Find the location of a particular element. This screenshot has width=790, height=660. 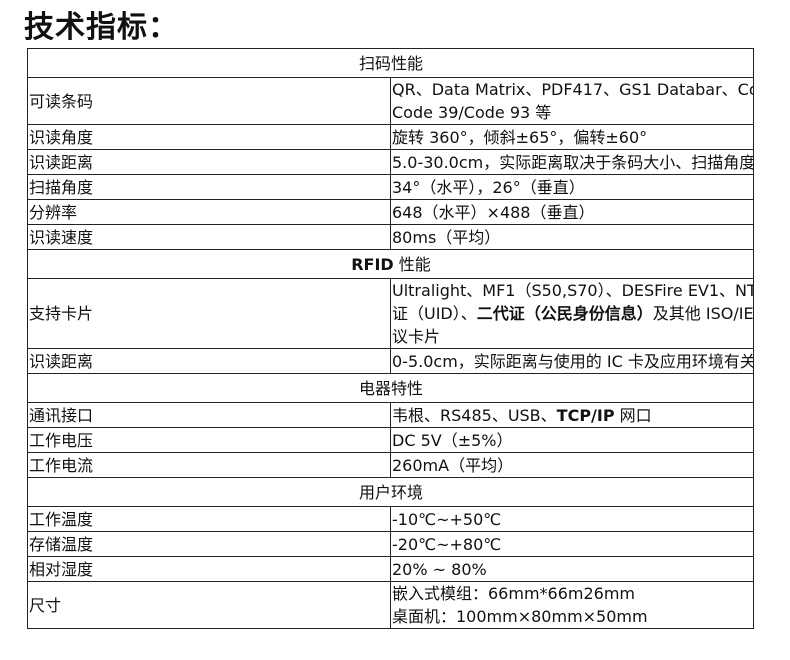

row-value: 5.0-30.0cm，实际距离取决于条码大小、扫描角度及环境光照强度 is located at coordinates (572, 162).